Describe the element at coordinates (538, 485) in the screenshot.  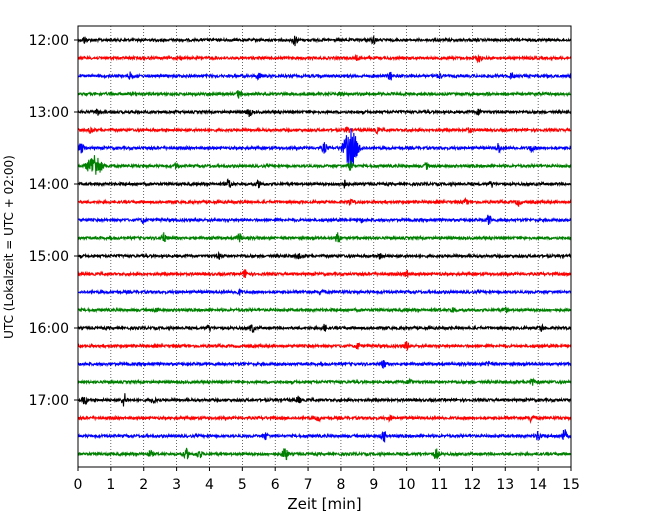
I see `x-tick-label-14: 14` at that location.